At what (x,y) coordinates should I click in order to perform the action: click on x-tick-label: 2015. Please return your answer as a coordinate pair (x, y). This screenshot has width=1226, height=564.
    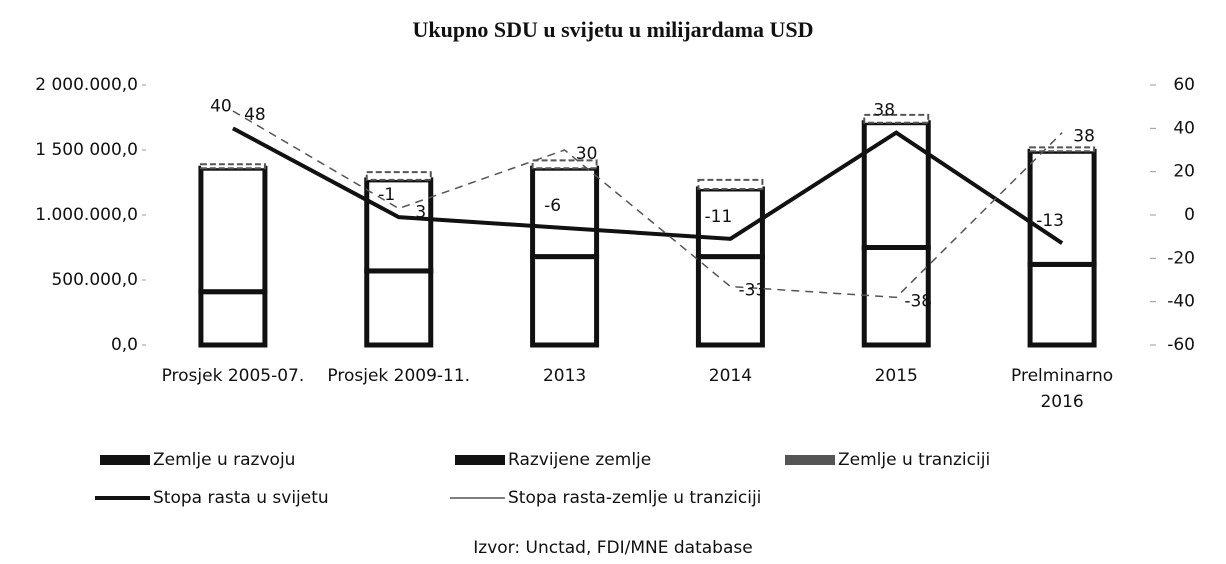
    Looking at the image, I should click on (896, 376).